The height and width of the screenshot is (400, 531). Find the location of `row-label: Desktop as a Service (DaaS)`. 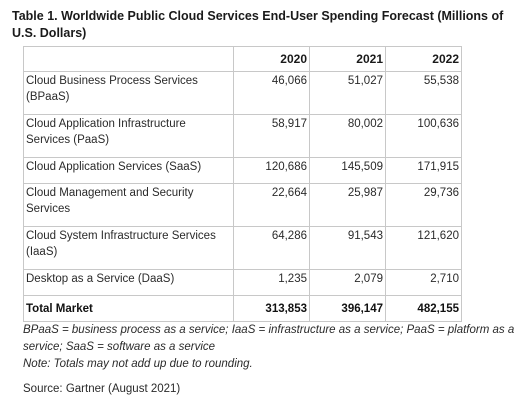

row-label: Desktop as a Service (DaaS) is located at coordinates (128, 282).